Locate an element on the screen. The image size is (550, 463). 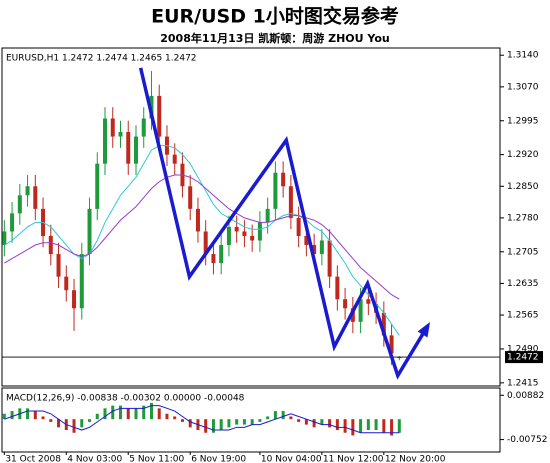
x-tick-label: 10 Nov 04:00 is located at coordinates (291, 459).